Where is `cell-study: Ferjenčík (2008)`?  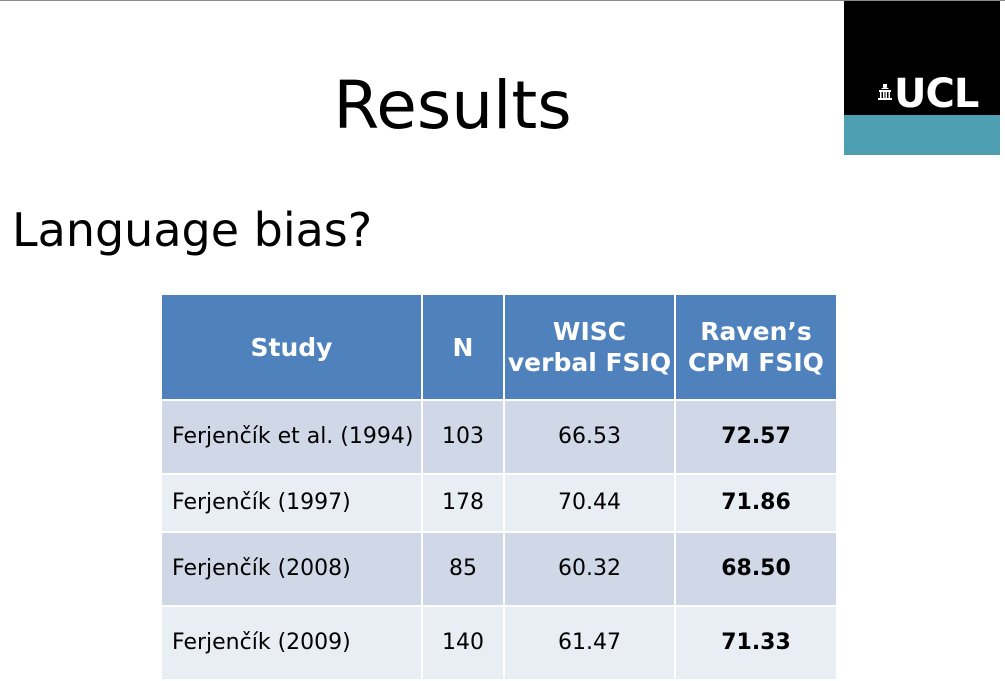
cell-study: Ferjenčík (2008) is located at coordinates (291, 569).